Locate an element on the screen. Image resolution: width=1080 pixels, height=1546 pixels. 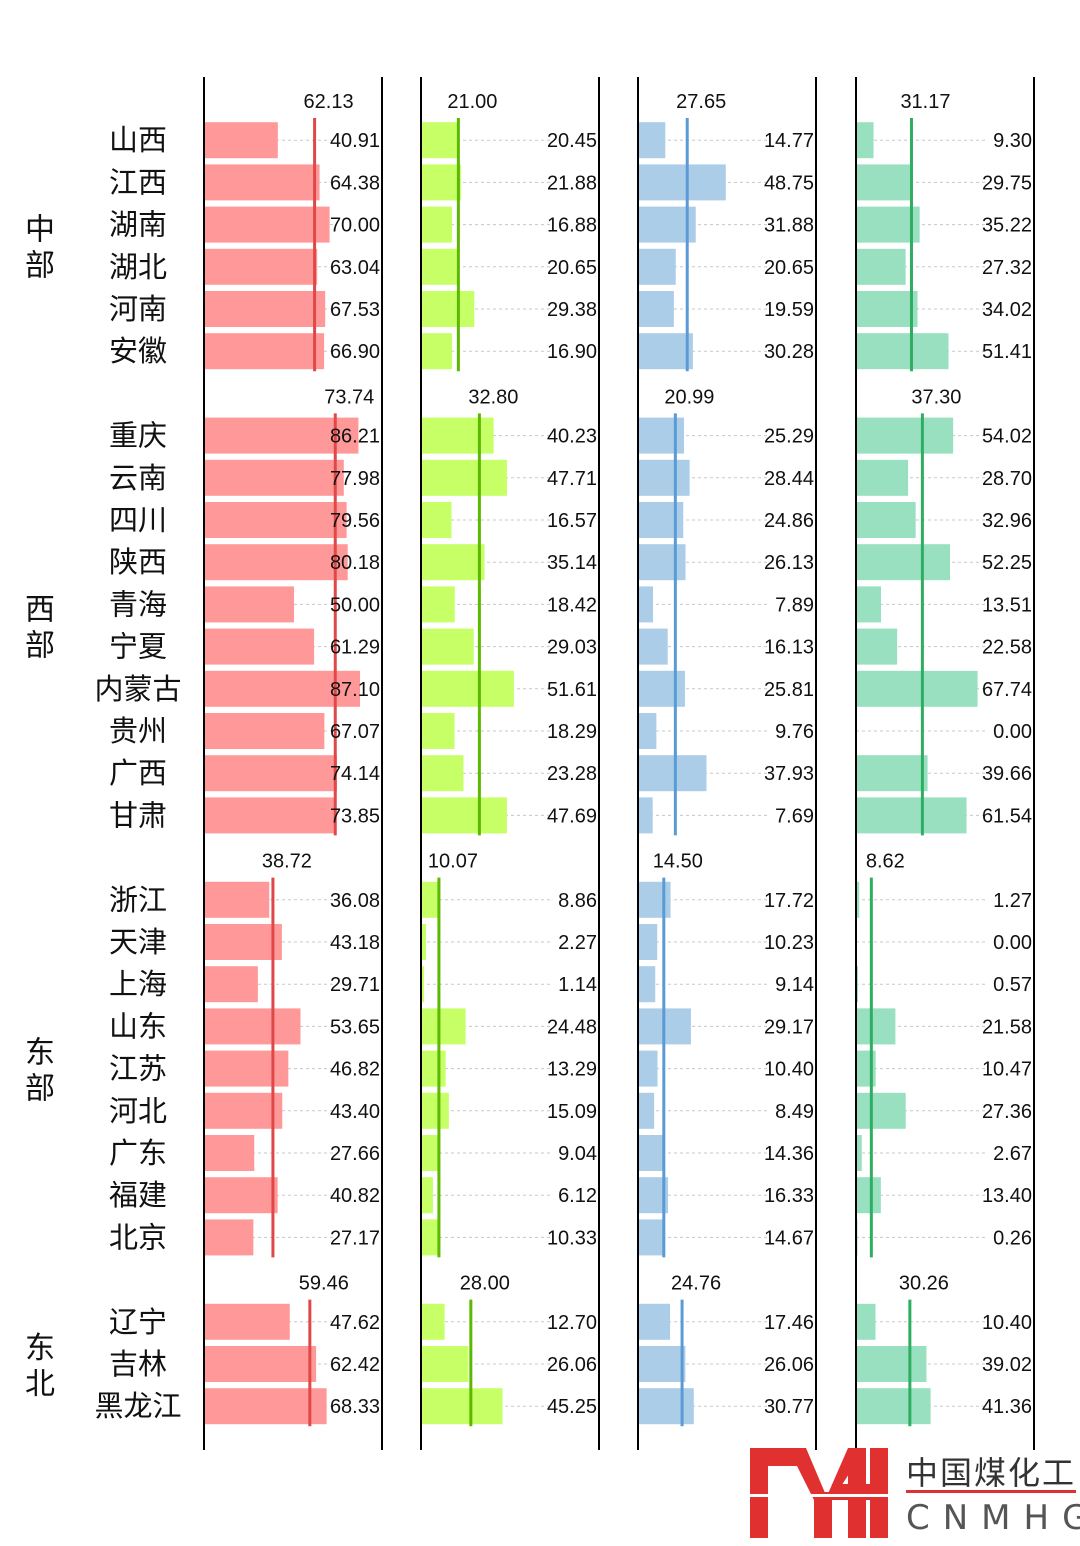
value-label: 36.08 is located at coordinates (355, 901).